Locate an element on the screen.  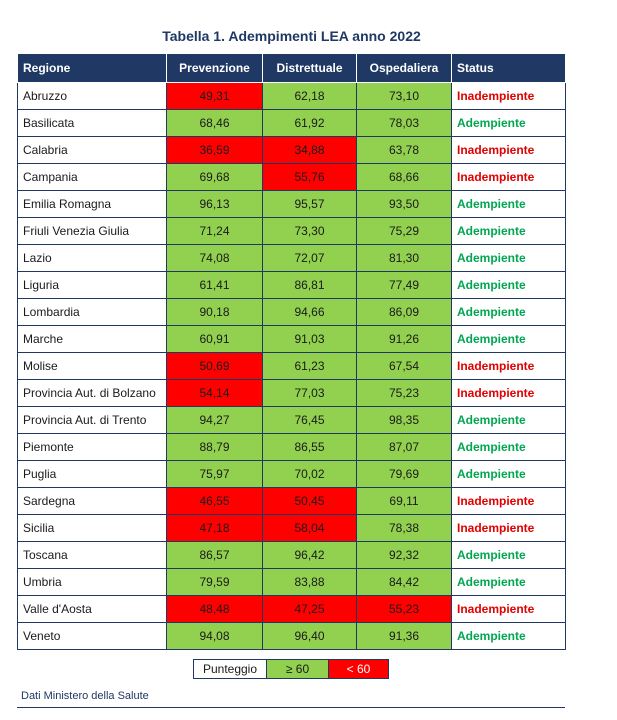
table-row: Toscana 86,57 96,42 92,32 Adempiente is located at coordinates (291, 555).